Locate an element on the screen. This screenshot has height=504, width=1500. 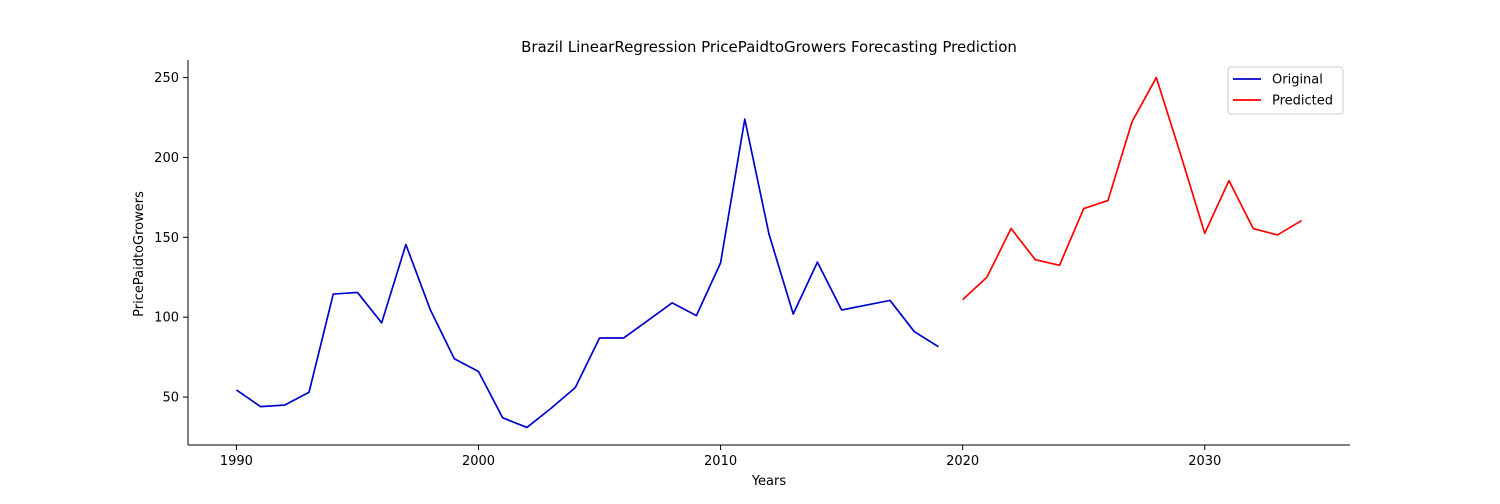
y-tick-label: 250 is located at coordinates (166, 78).